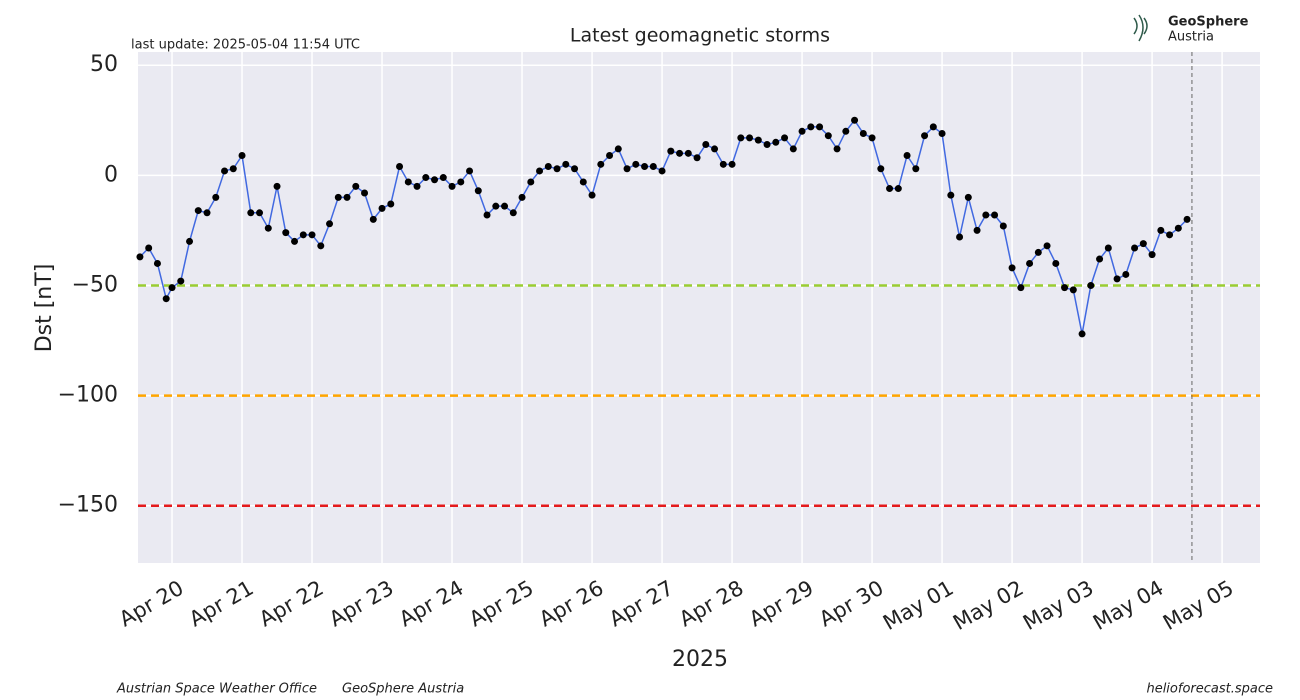  I want to click on footer-left: Austrian Space Weather Office, so click(216, 689).